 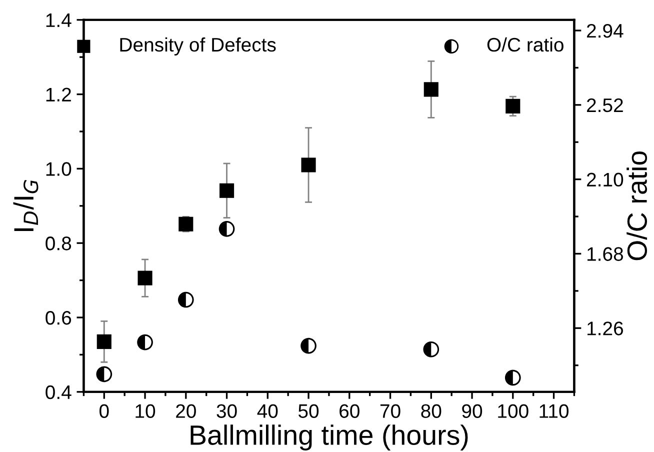 I want to click on y2-tick-label: 2.52, so click(x=604, y=105).